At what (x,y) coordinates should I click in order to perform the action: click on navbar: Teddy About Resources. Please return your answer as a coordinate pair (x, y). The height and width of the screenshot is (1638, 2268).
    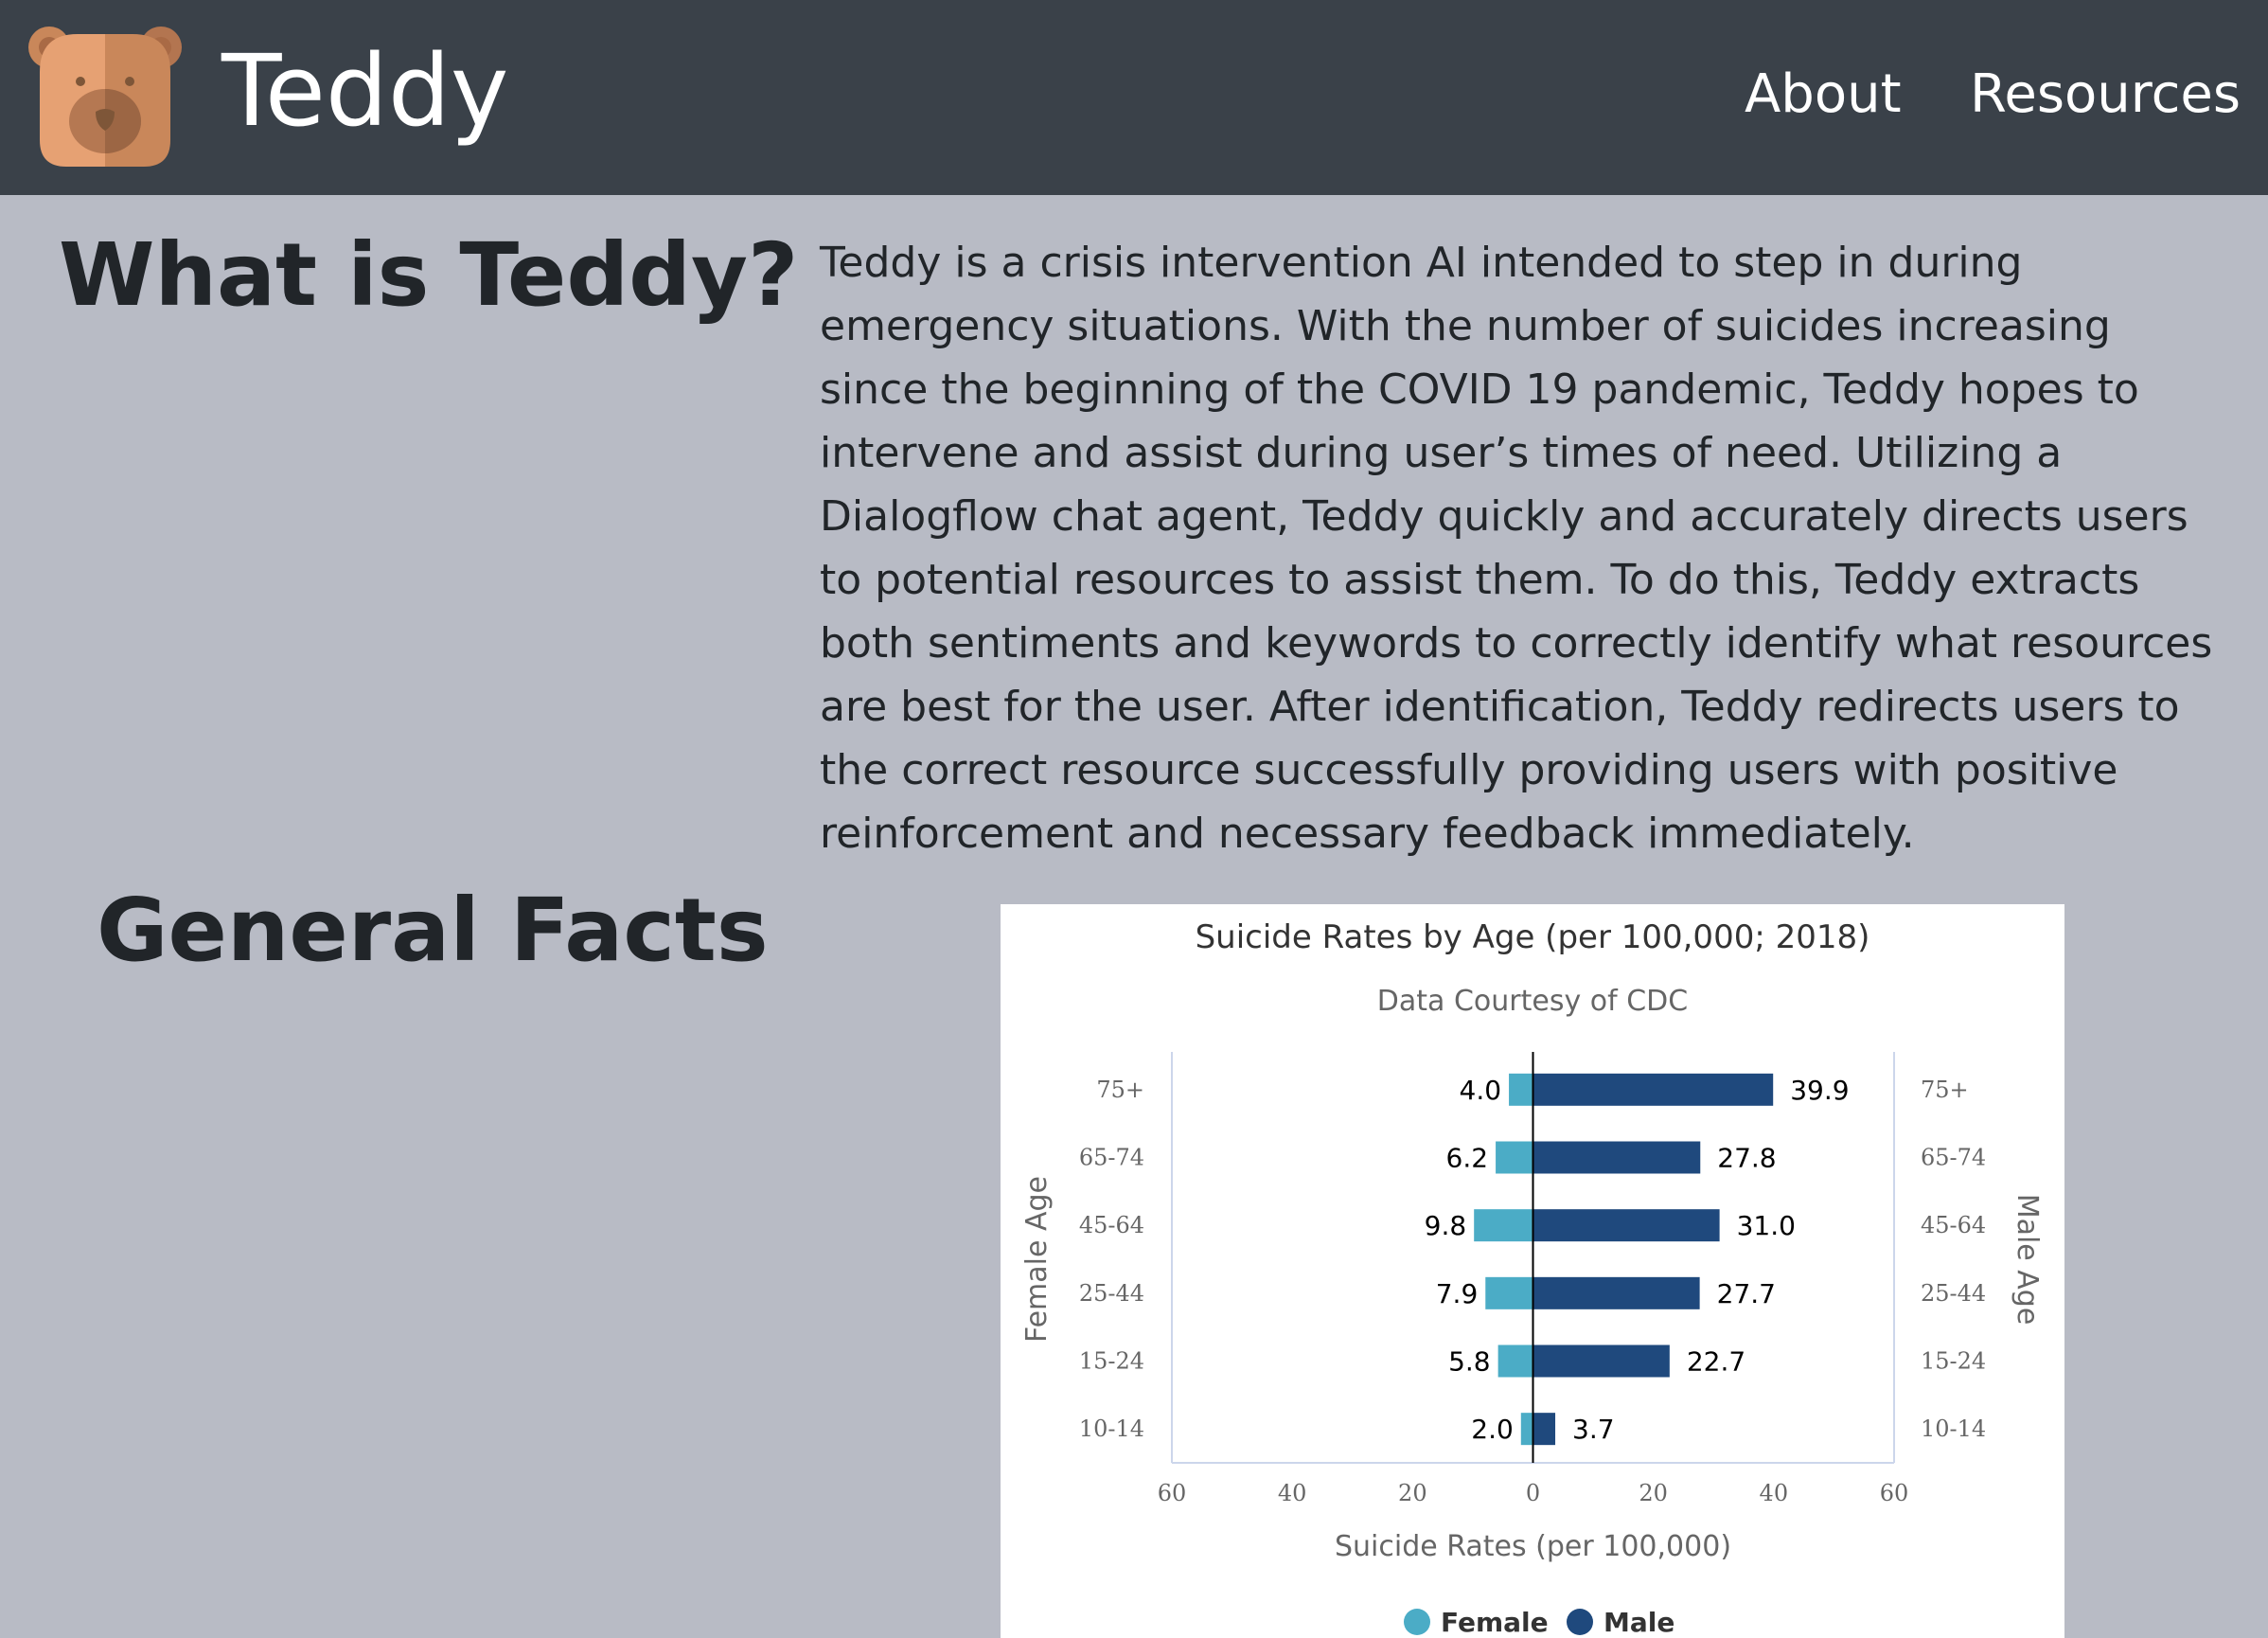
    Looking at the image, I should click on (1134, 98).